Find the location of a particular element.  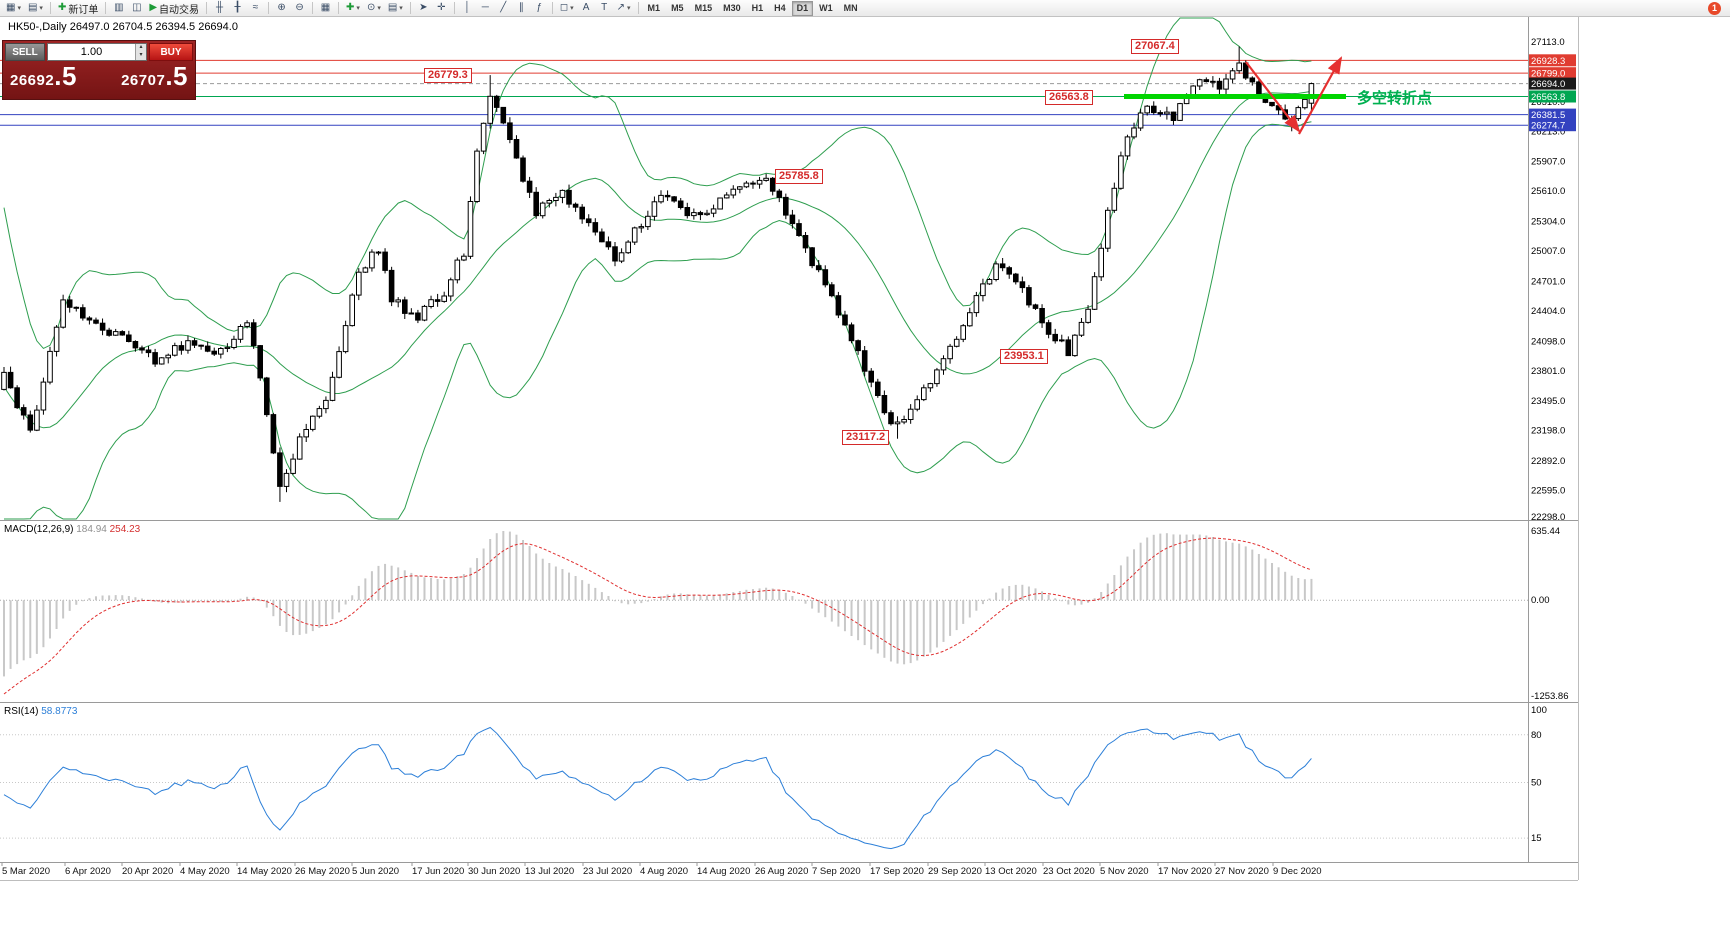

timeframe-m1-button: M1 is located at coordinates (654, 8).